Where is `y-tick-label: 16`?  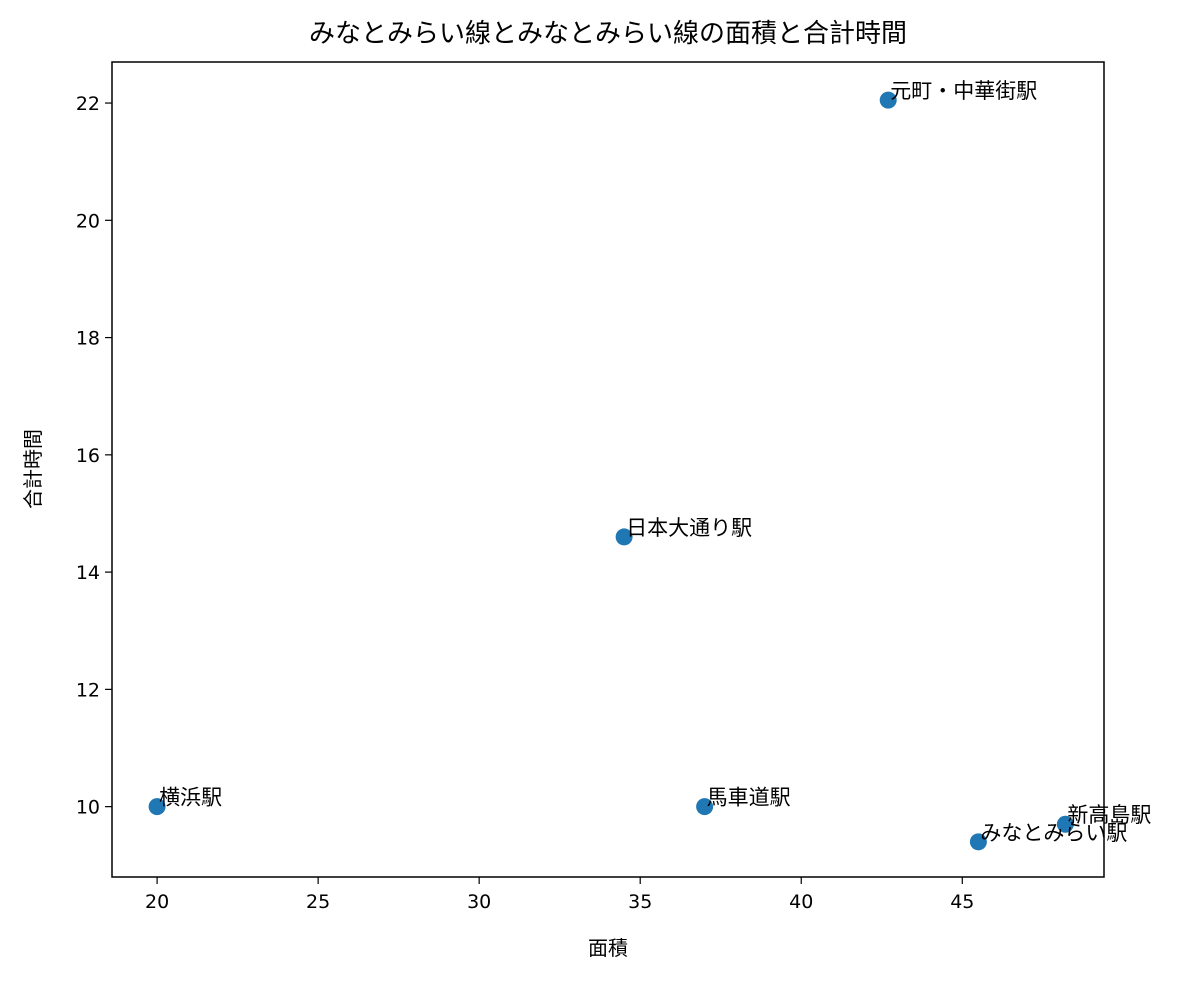
y-tick-label: 16 is located at coordinates (88, 456).